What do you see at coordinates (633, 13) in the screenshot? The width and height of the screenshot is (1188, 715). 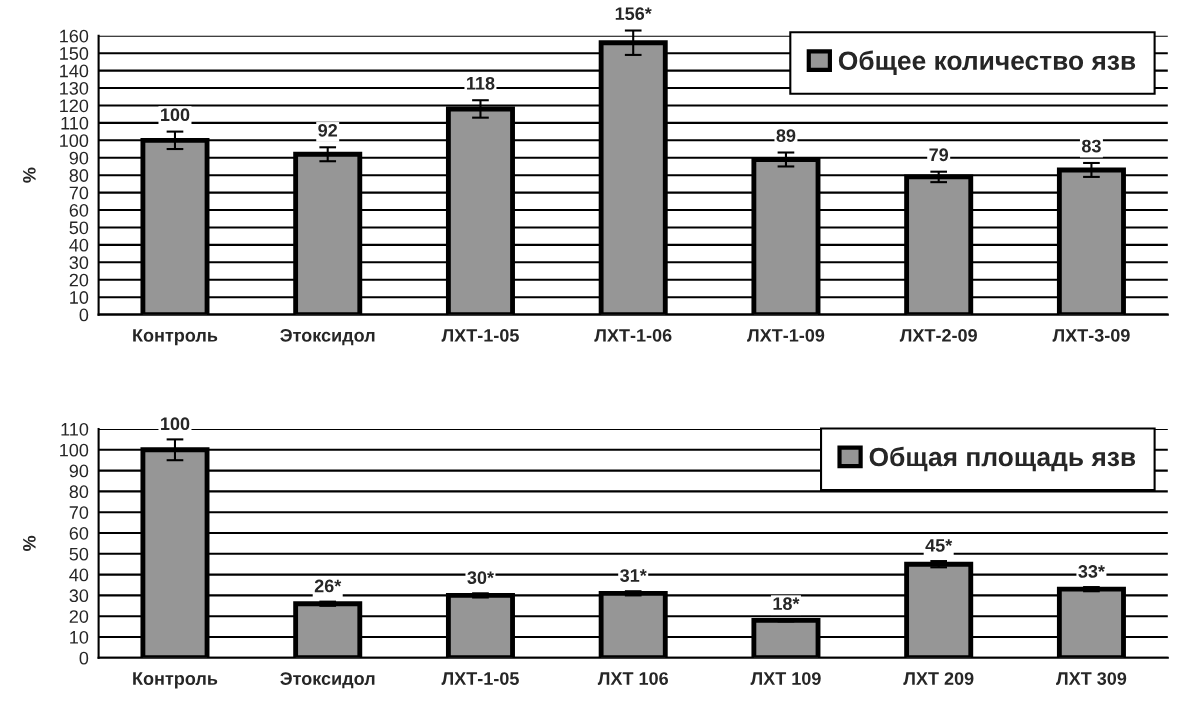 I see `data-label: 156*` at bounding box center [633, 13].